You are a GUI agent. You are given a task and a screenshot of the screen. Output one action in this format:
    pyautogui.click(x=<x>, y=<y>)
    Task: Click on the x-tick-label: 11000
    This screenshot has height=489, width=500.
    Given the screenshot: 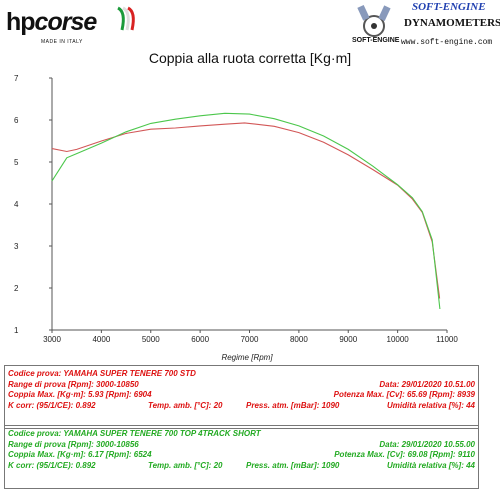 What is the action you would take?
    pyautogui.click(x=447, y=339)
    